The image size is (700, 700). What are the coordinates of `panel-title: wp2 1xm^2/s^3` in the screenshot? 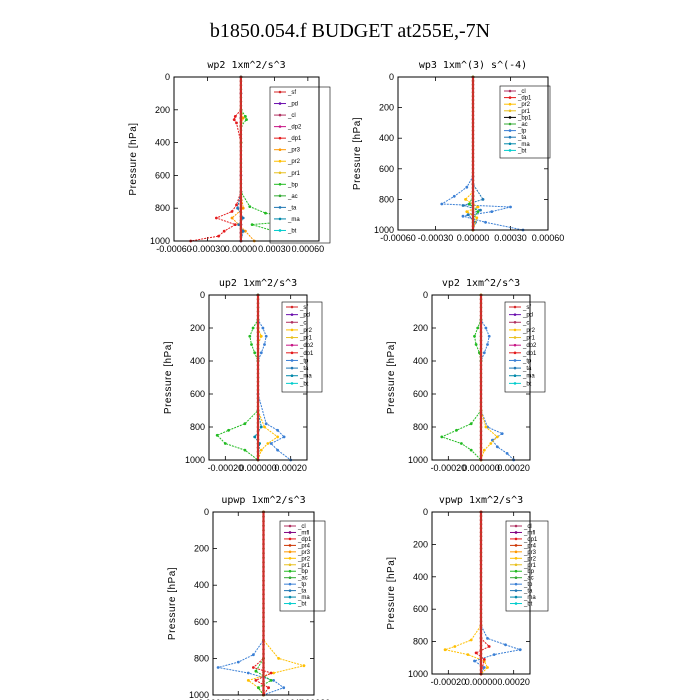 It's located at (246, 65).